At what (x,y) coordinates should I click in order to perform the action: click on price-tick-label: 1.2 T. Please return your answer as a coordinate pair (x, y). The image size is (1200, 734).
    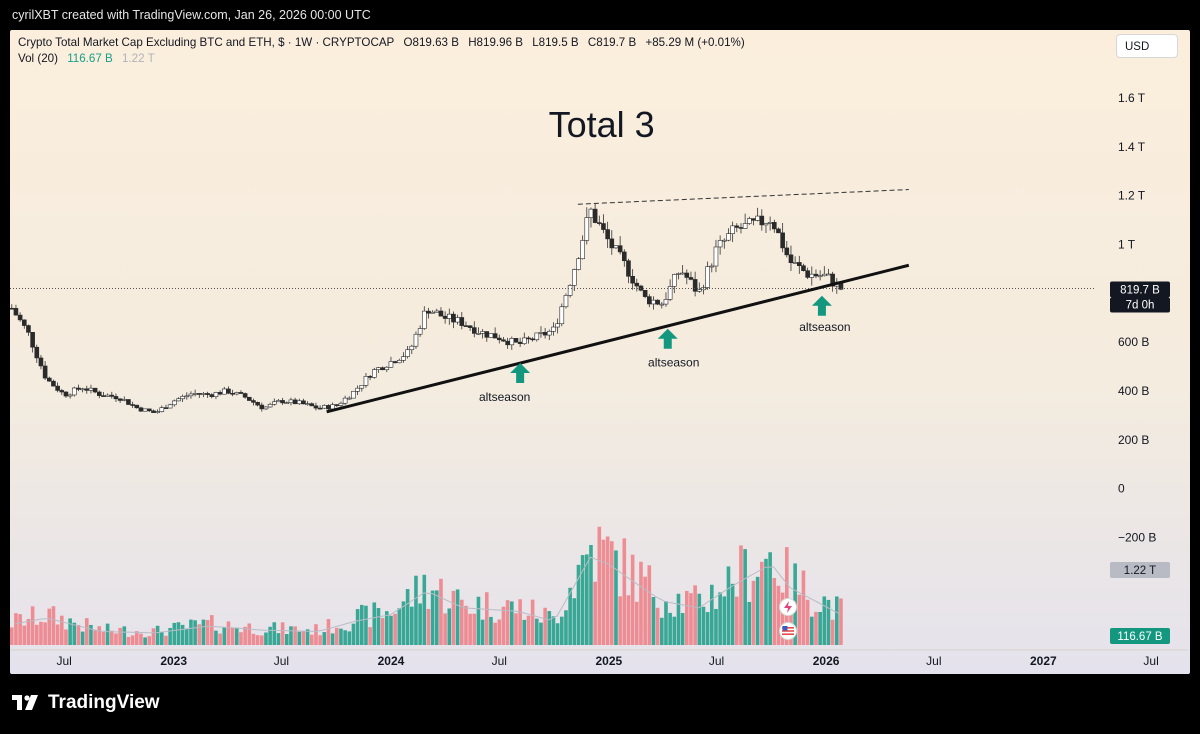
    Looking at the image, I should click on (1132, 196).